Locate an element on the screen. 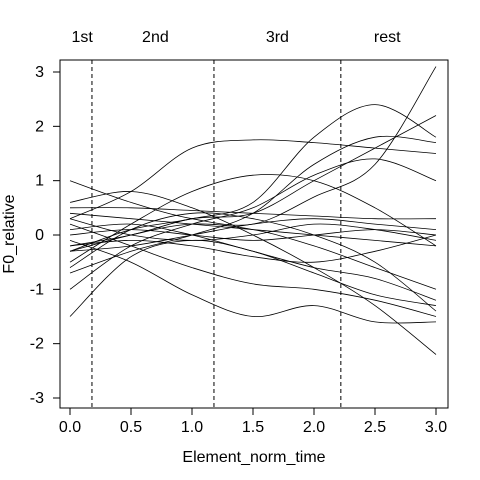 The image size is (480, 480). x-tick-label: 0.0 is located at coordinates (70, 427).